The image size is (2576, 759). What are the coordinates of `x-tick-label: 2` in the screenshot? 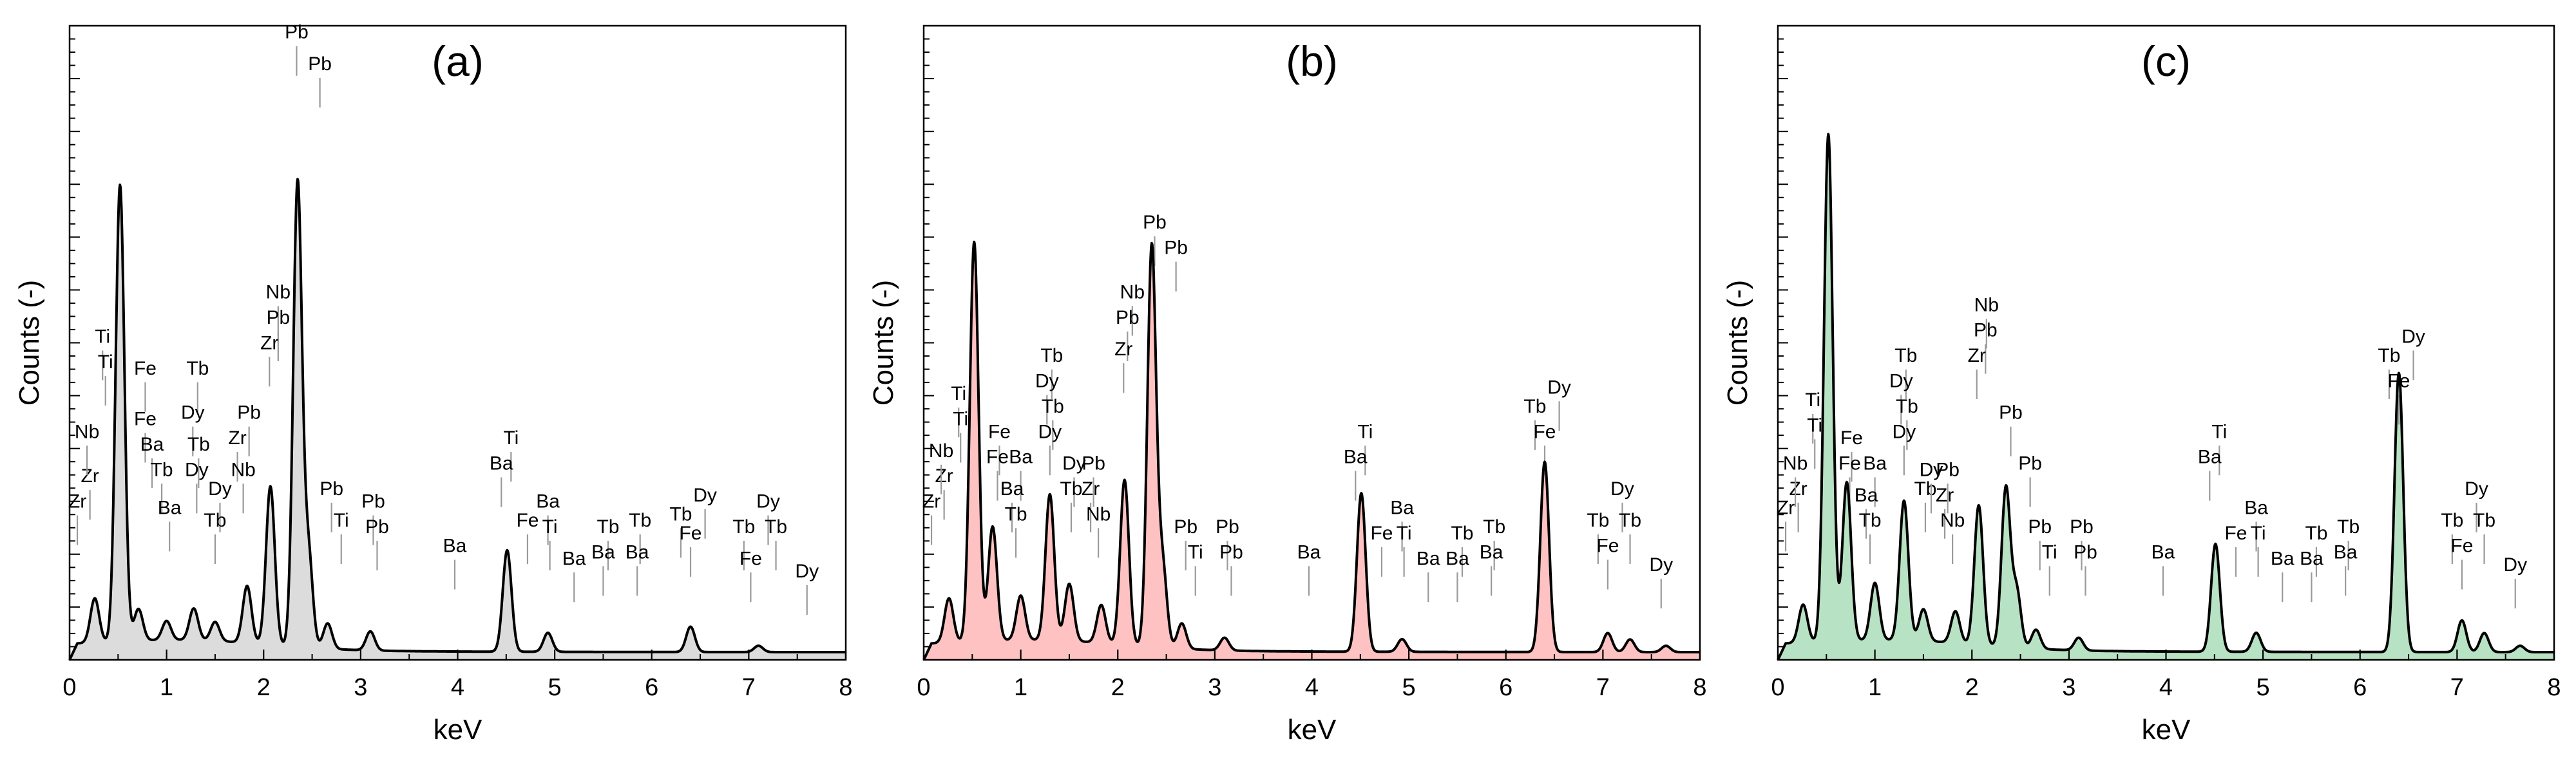 It's located at (1972, 687).